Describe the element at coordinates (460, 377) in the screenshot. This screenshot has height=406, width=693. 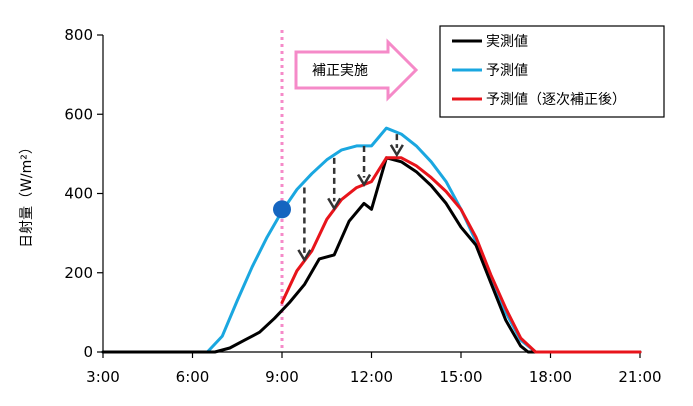
I see `x-tick-label: 15:00` at that location.